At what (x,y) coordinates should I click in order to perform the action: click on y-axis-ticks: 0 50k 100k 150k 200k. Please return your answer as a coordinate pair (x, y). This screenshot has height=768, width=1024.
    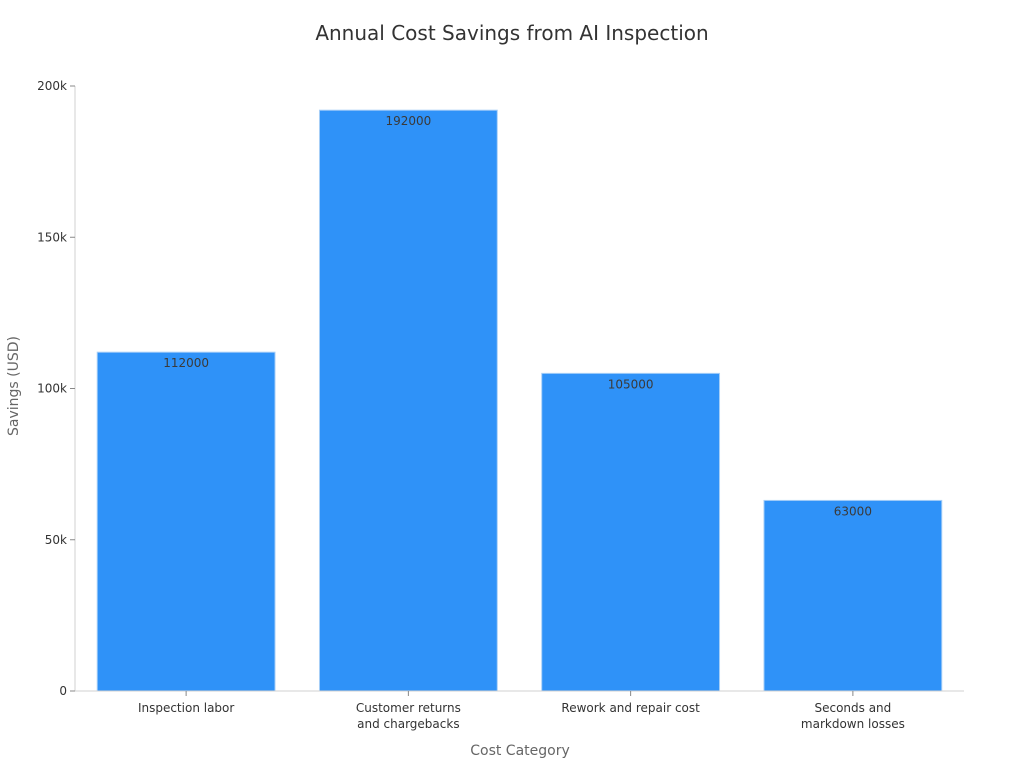
    Looking at the image, I should click on (56, 388).